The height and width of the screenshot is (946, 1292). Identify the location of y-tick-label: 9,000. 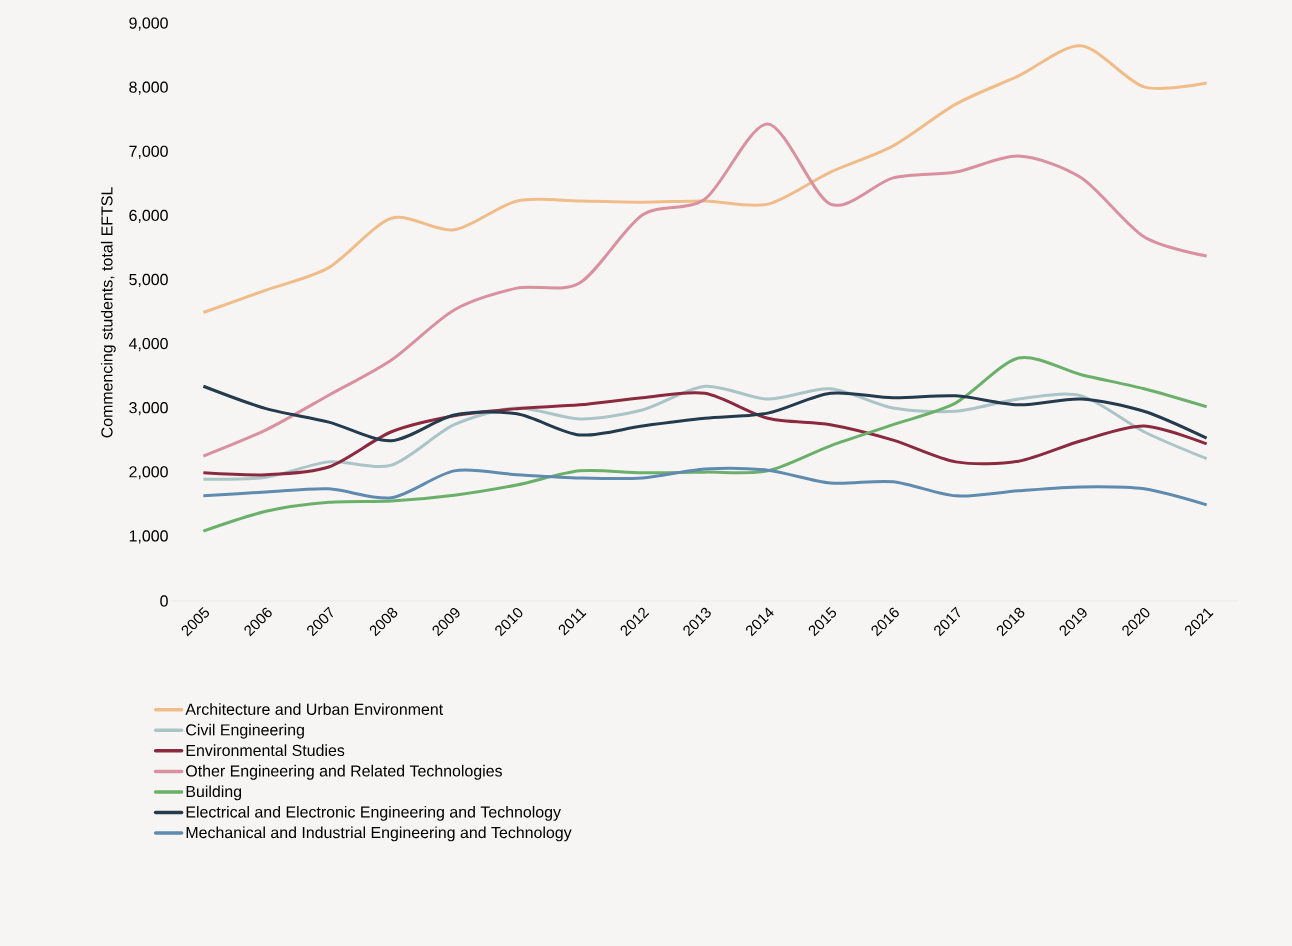
(148, 24).